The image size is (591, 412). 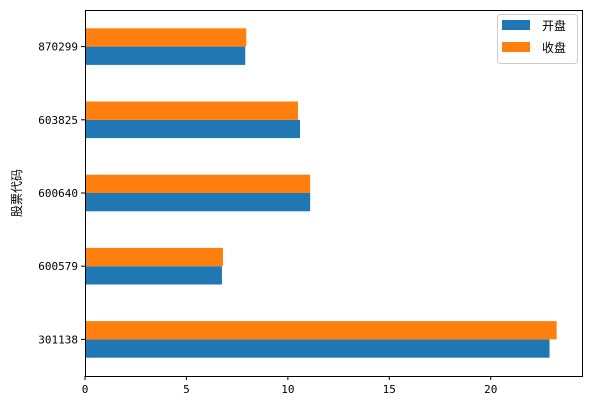 What do you see at coordinates (58, 193) in the screenshot?
I see `y-tick-label: 600640` at bounding box center [58, 193].